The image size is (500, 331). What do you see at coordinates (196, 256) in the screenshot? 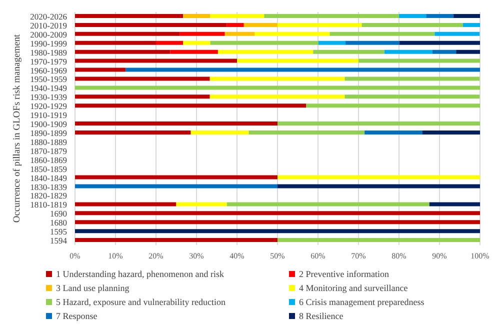
I see `x-tick-label: 30%` at bounding box center [196, 256].